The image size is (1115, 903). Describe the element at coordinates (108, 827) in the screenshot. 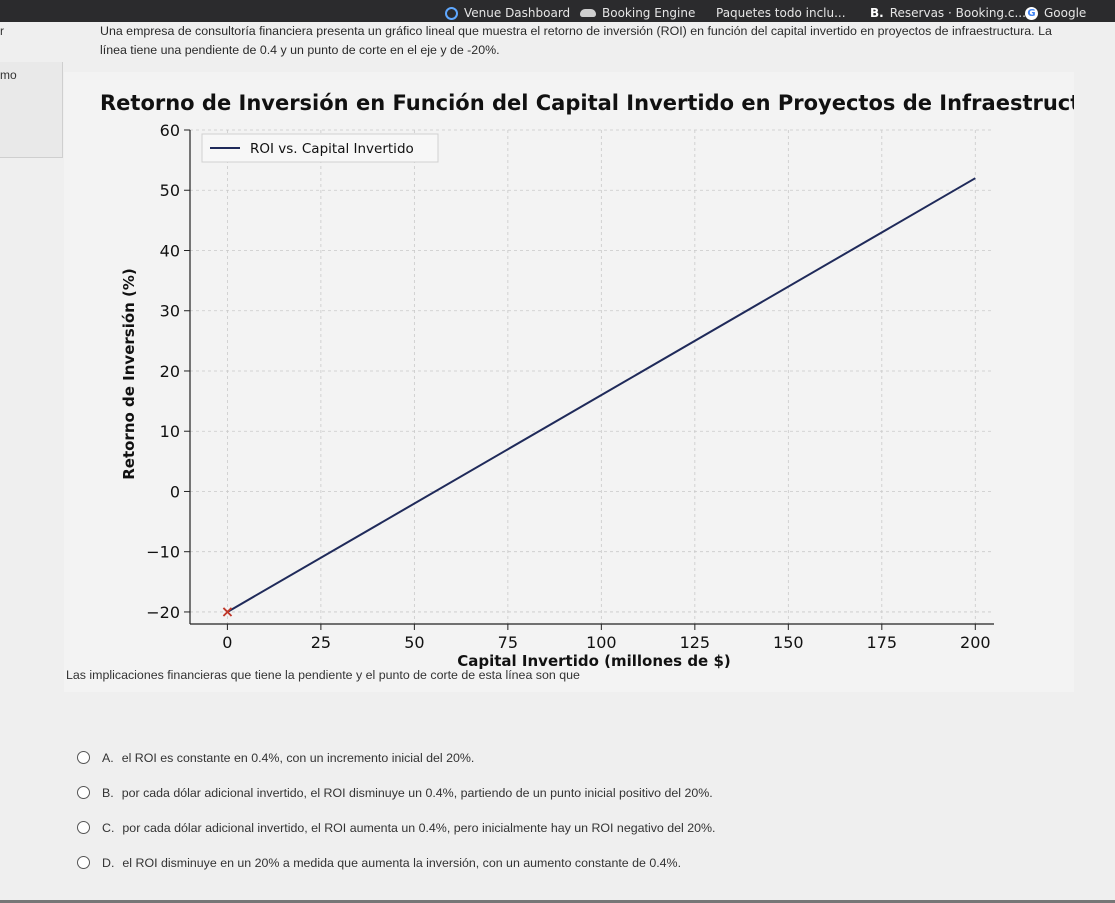

I see `option-letter: C.` at that location.